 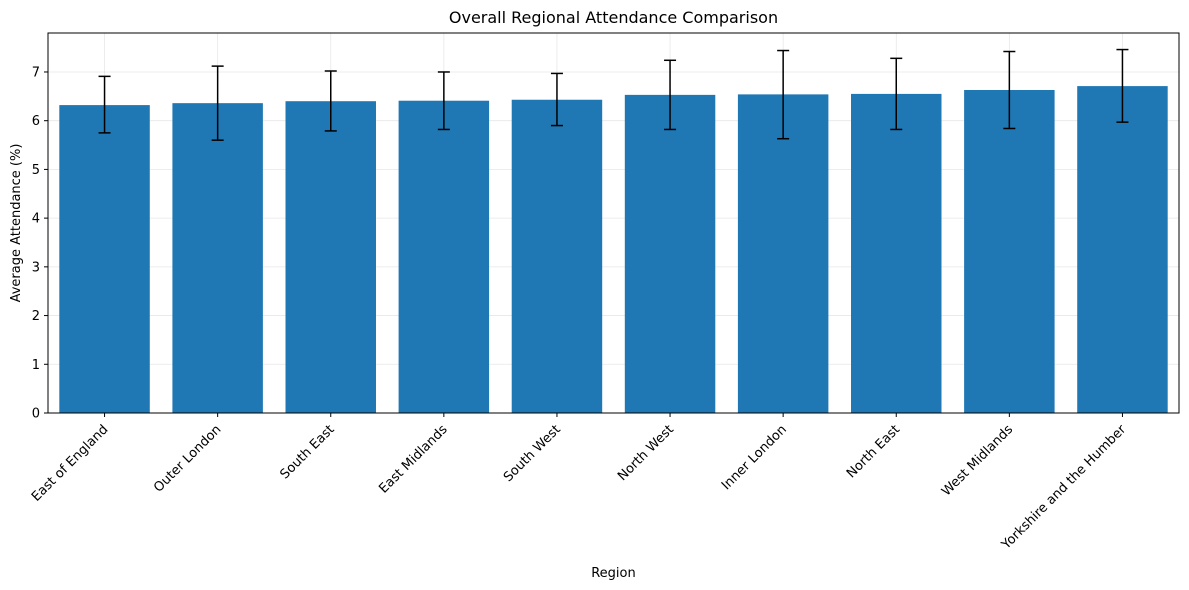 What do you see at coordinates (40, 243) in the screenshot?
I see `y-ticks: 0 1 2 3 4 5 6 7` at bounding box center [40, 243].